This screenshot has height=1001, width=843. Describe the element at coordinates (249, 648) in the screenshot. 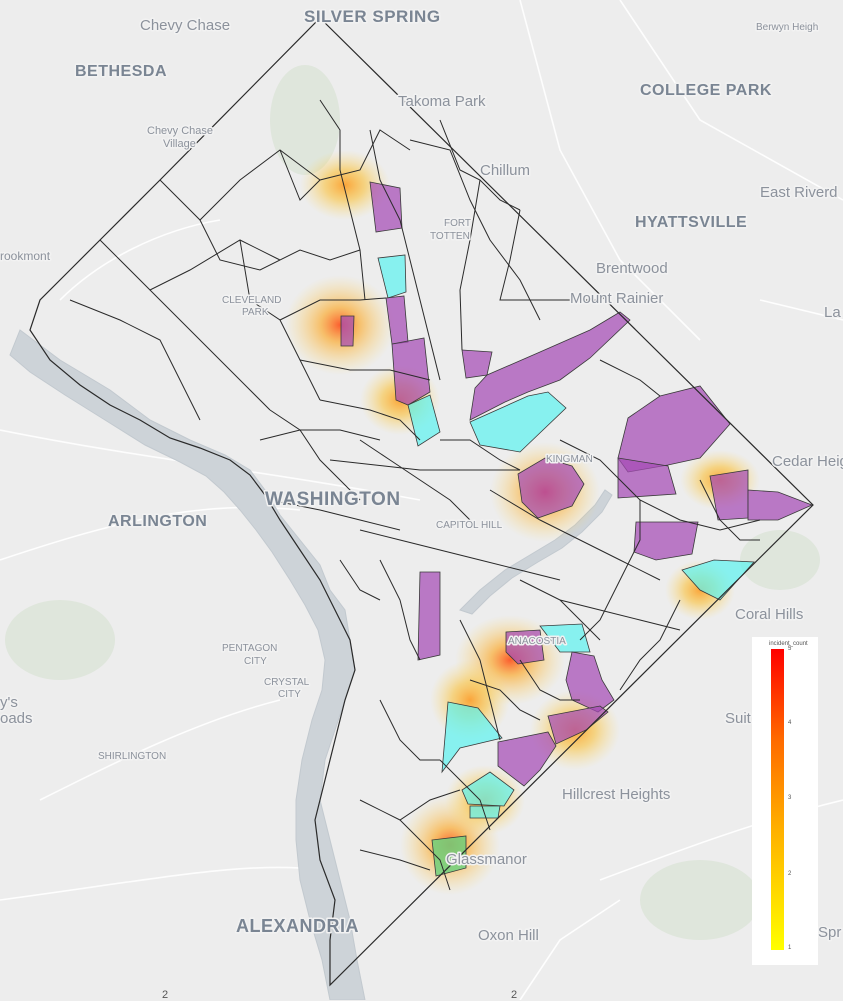

I see `label-pentagon-city-1: PENTAGON` at that location.